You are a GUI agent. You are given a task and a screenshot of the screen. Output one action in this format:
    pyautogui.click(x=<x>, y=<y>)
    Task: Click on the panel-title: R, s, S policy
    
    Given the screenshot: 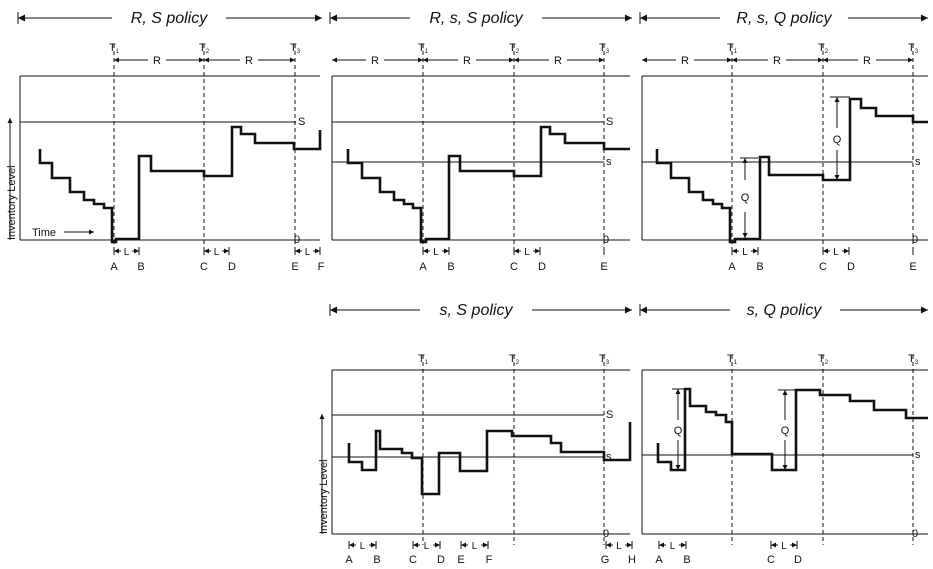 What is the action you would take?
    pyautogui.click(x=476, y=18)
    